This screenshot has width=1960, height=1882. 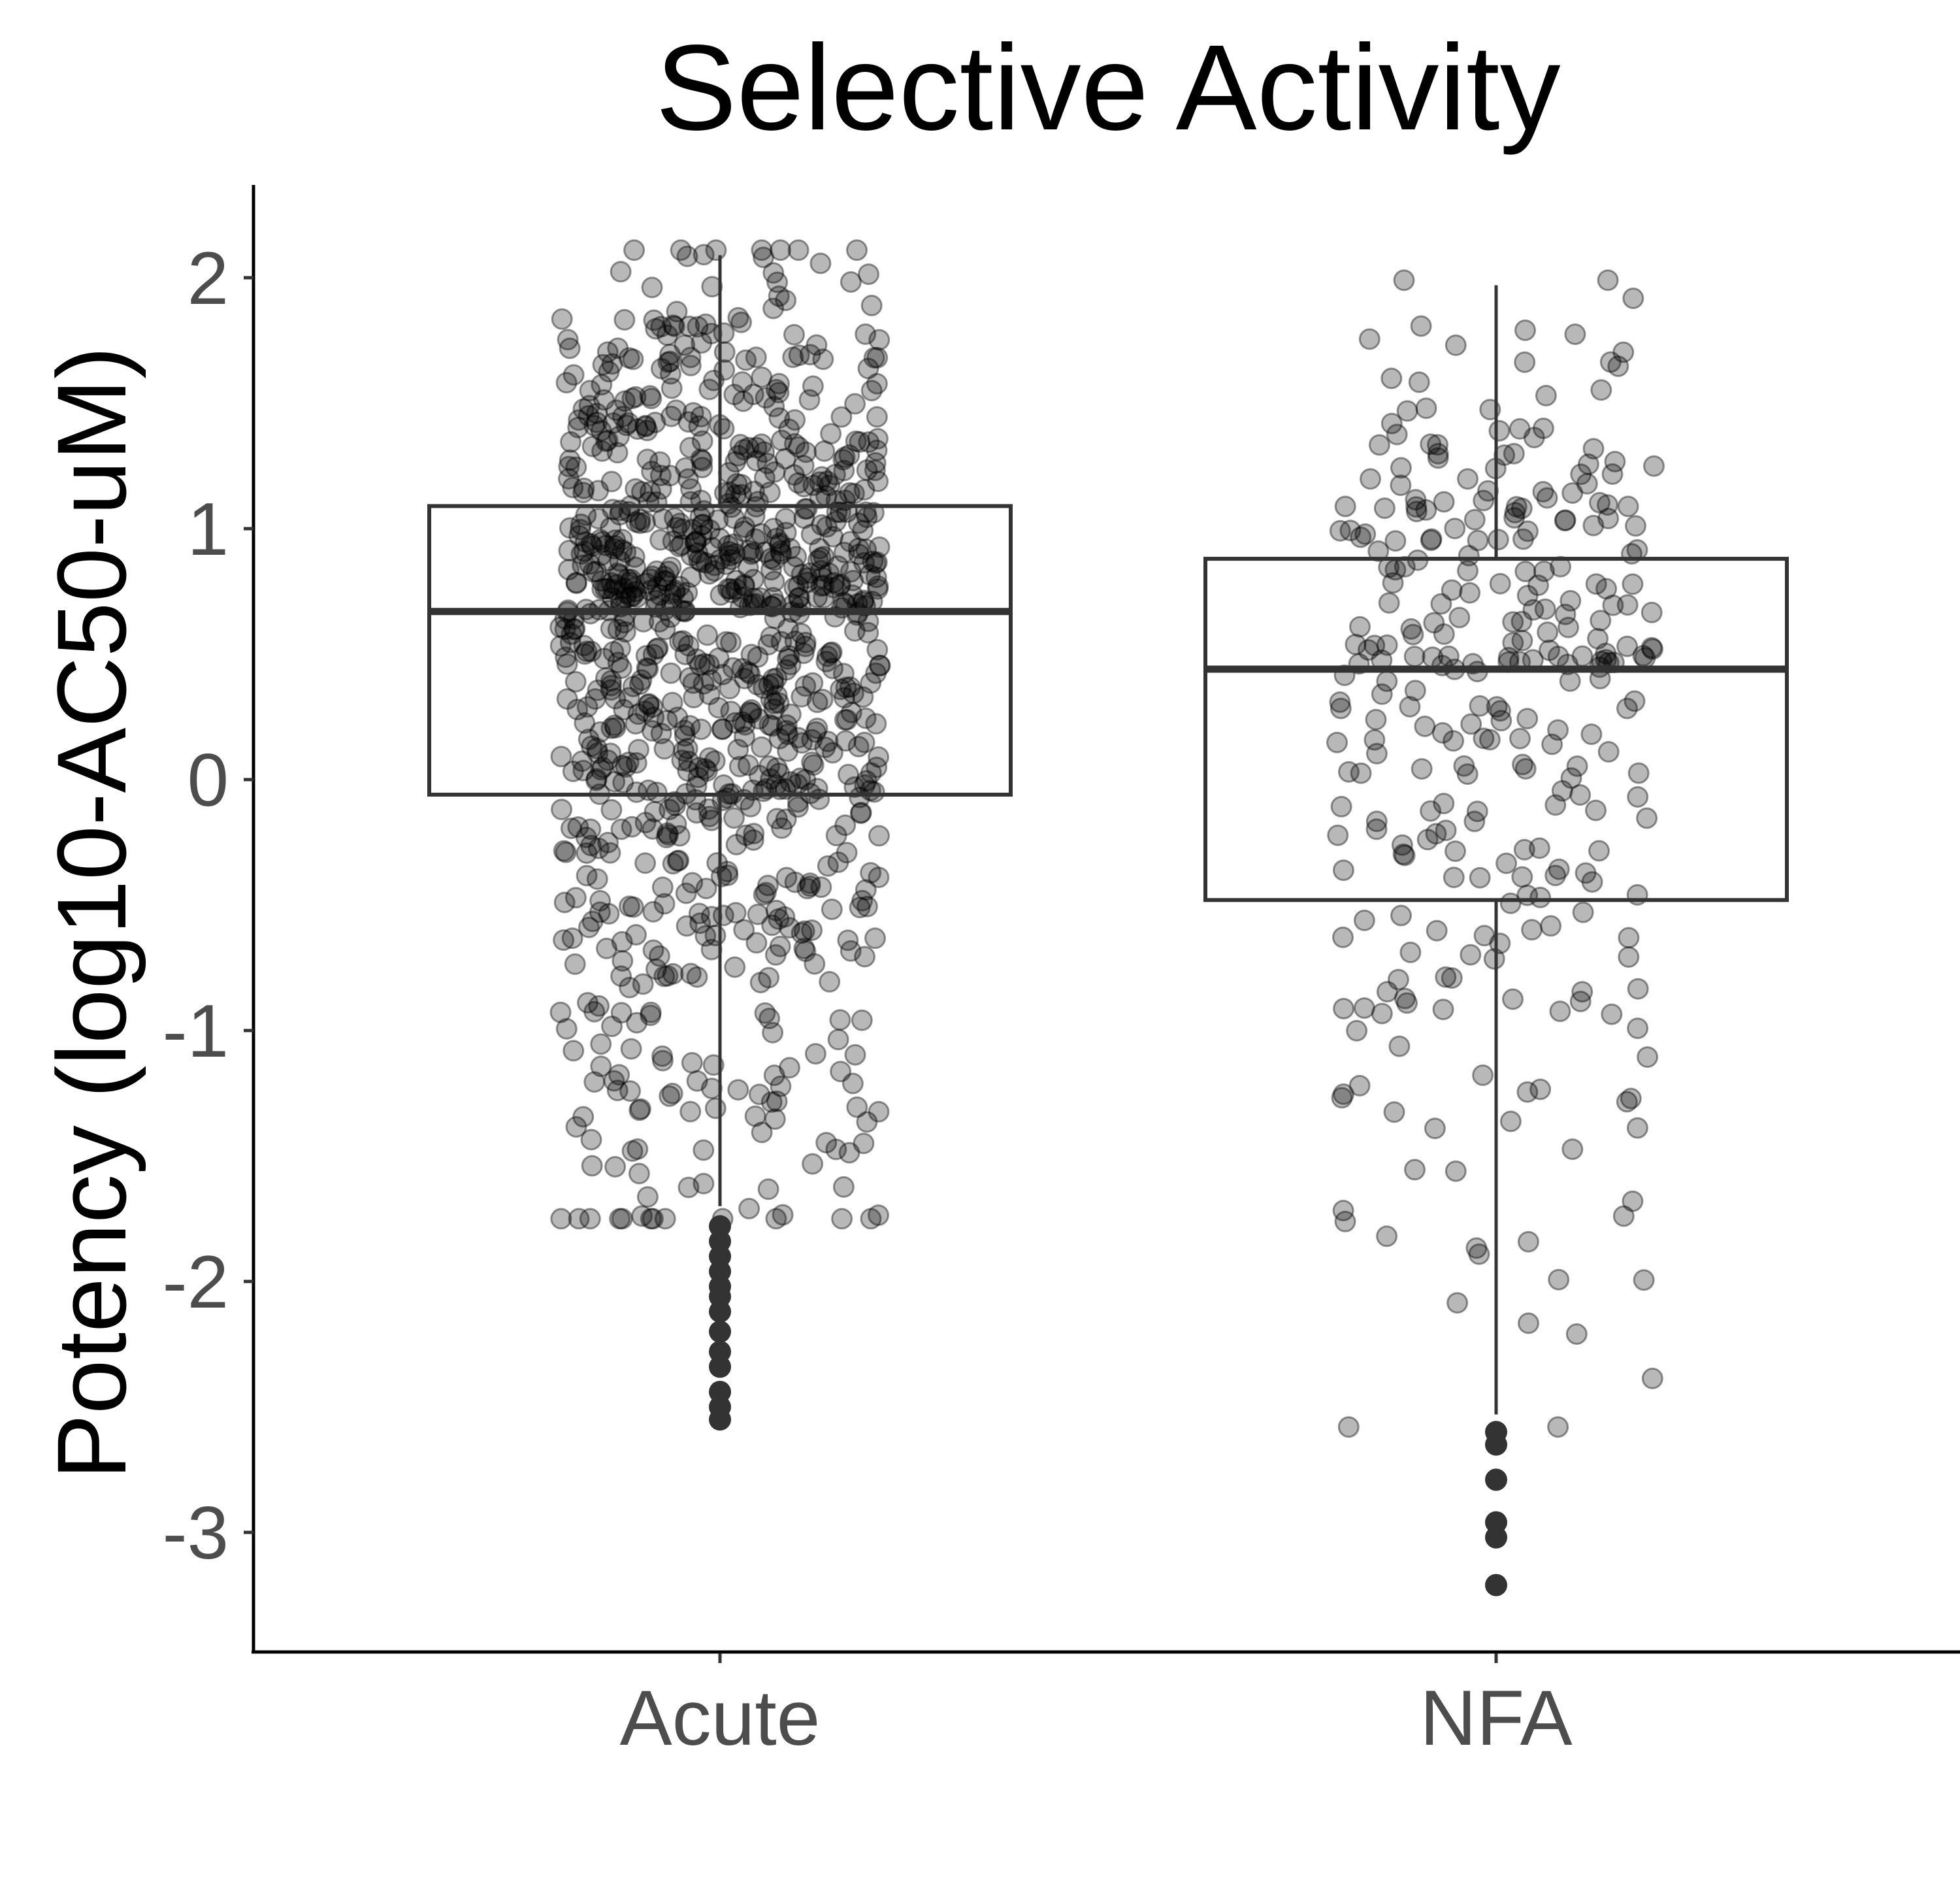 What do you see at coordinates (1496, 729) in the screenshot?
I see `box-iqr` at bounding box center [1496, 729].